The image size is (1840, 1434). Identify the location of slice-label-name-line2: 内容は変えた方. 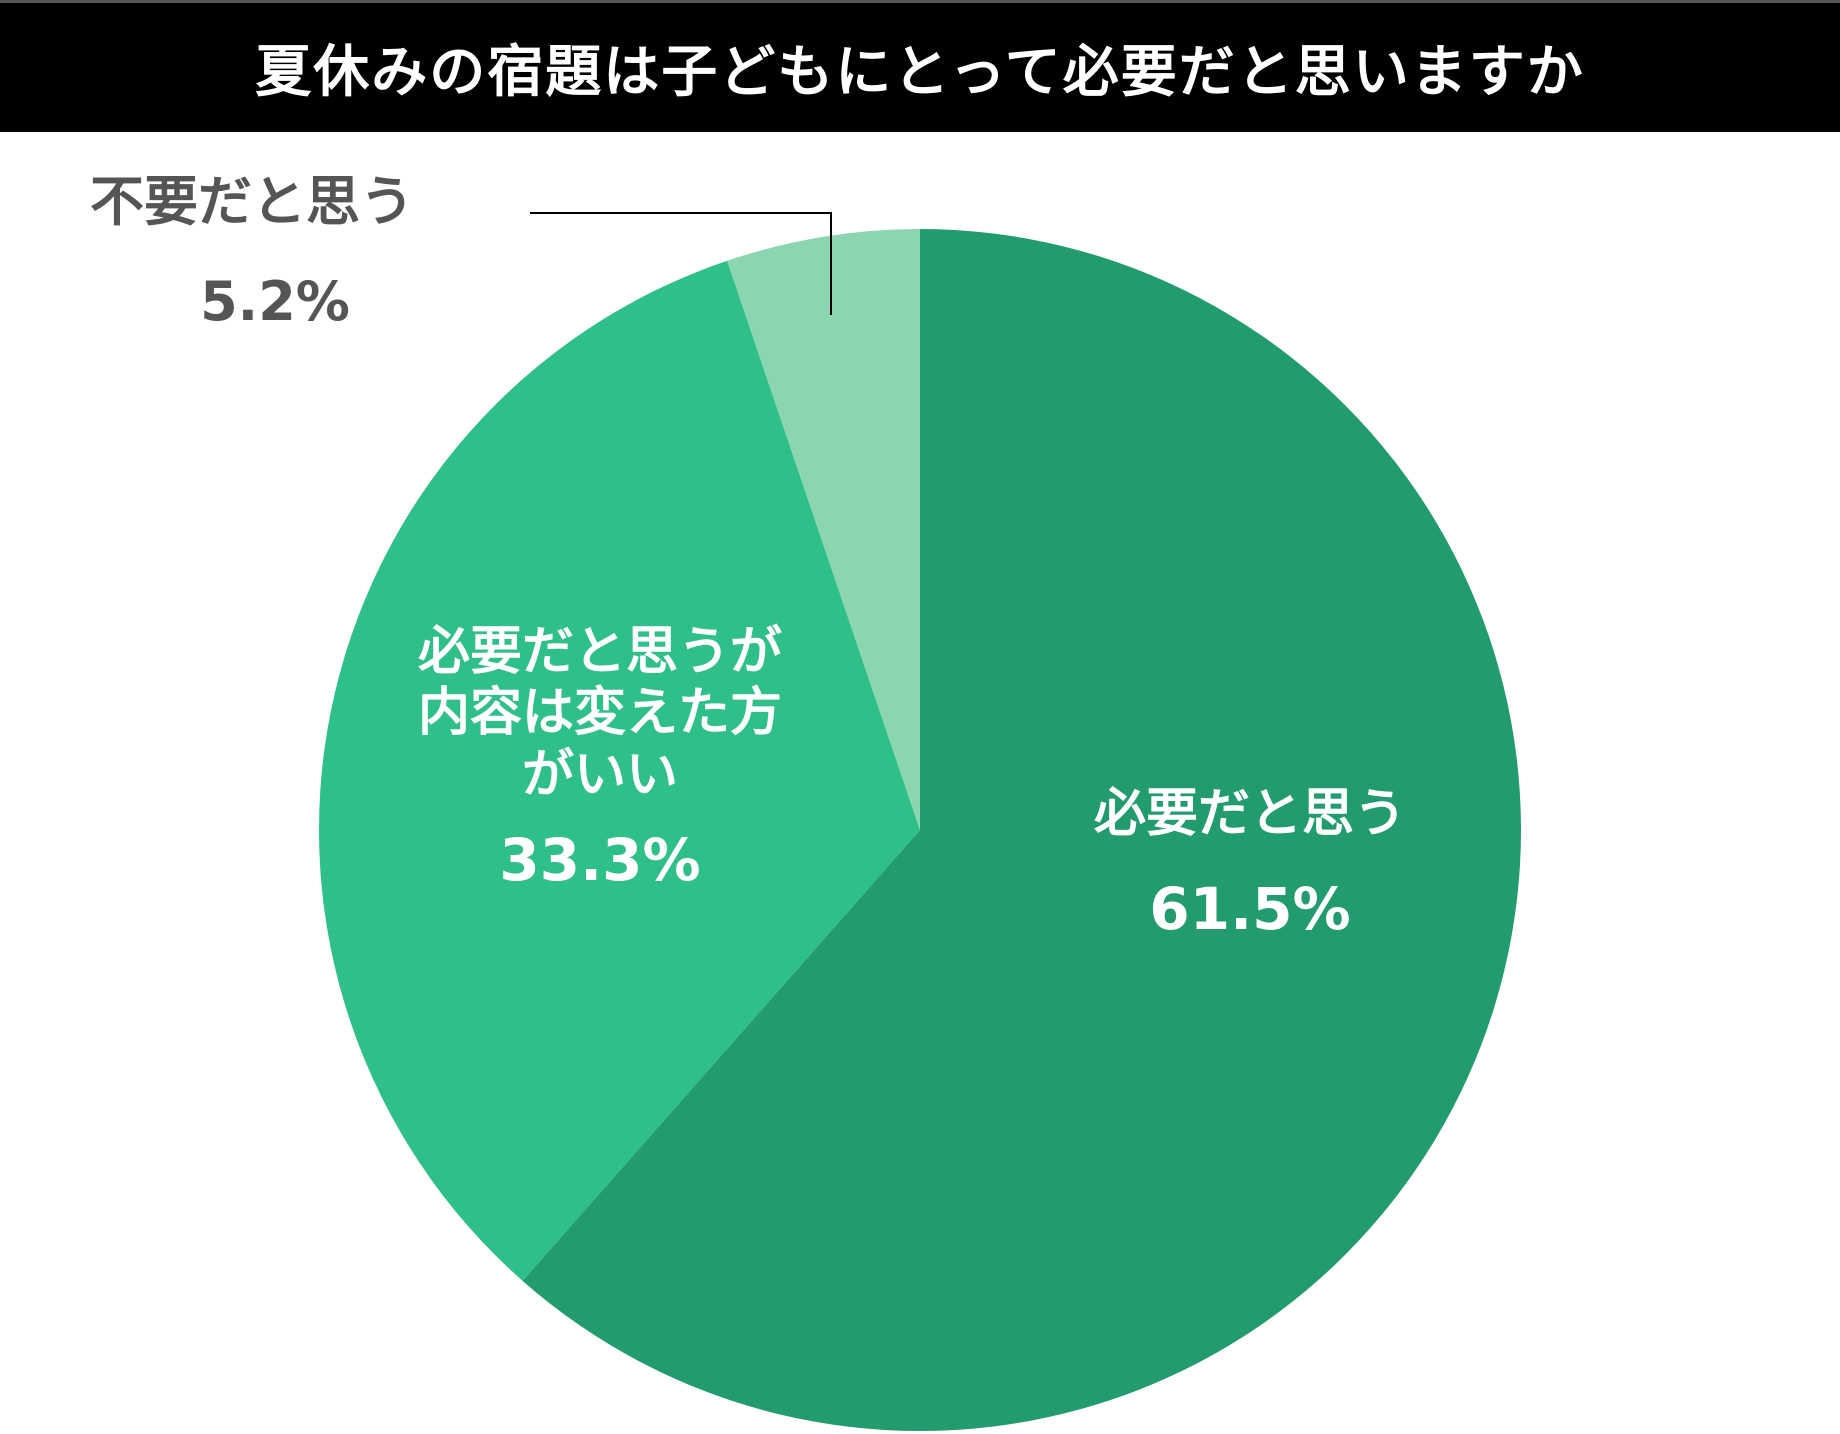
(599, 713).